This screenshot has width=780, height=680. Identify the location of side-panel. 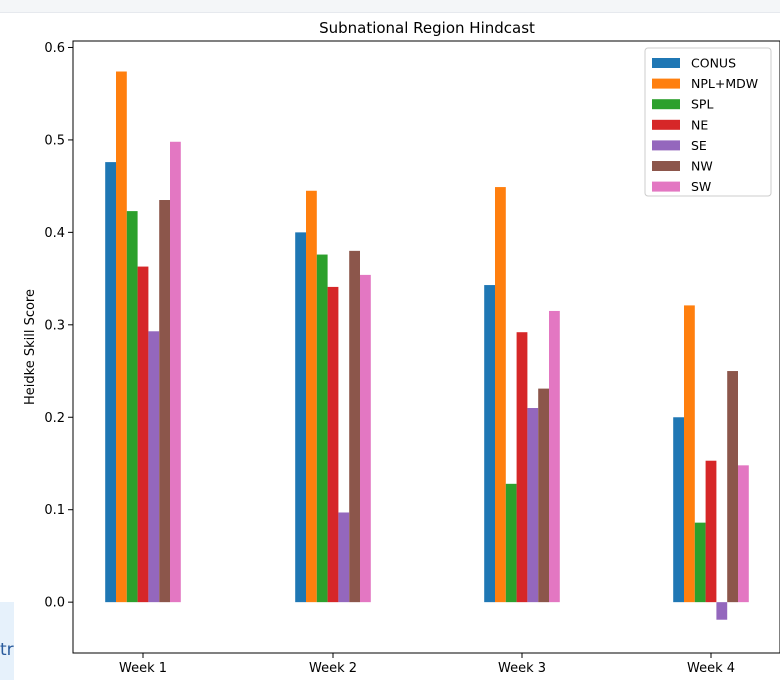
(7, 641).